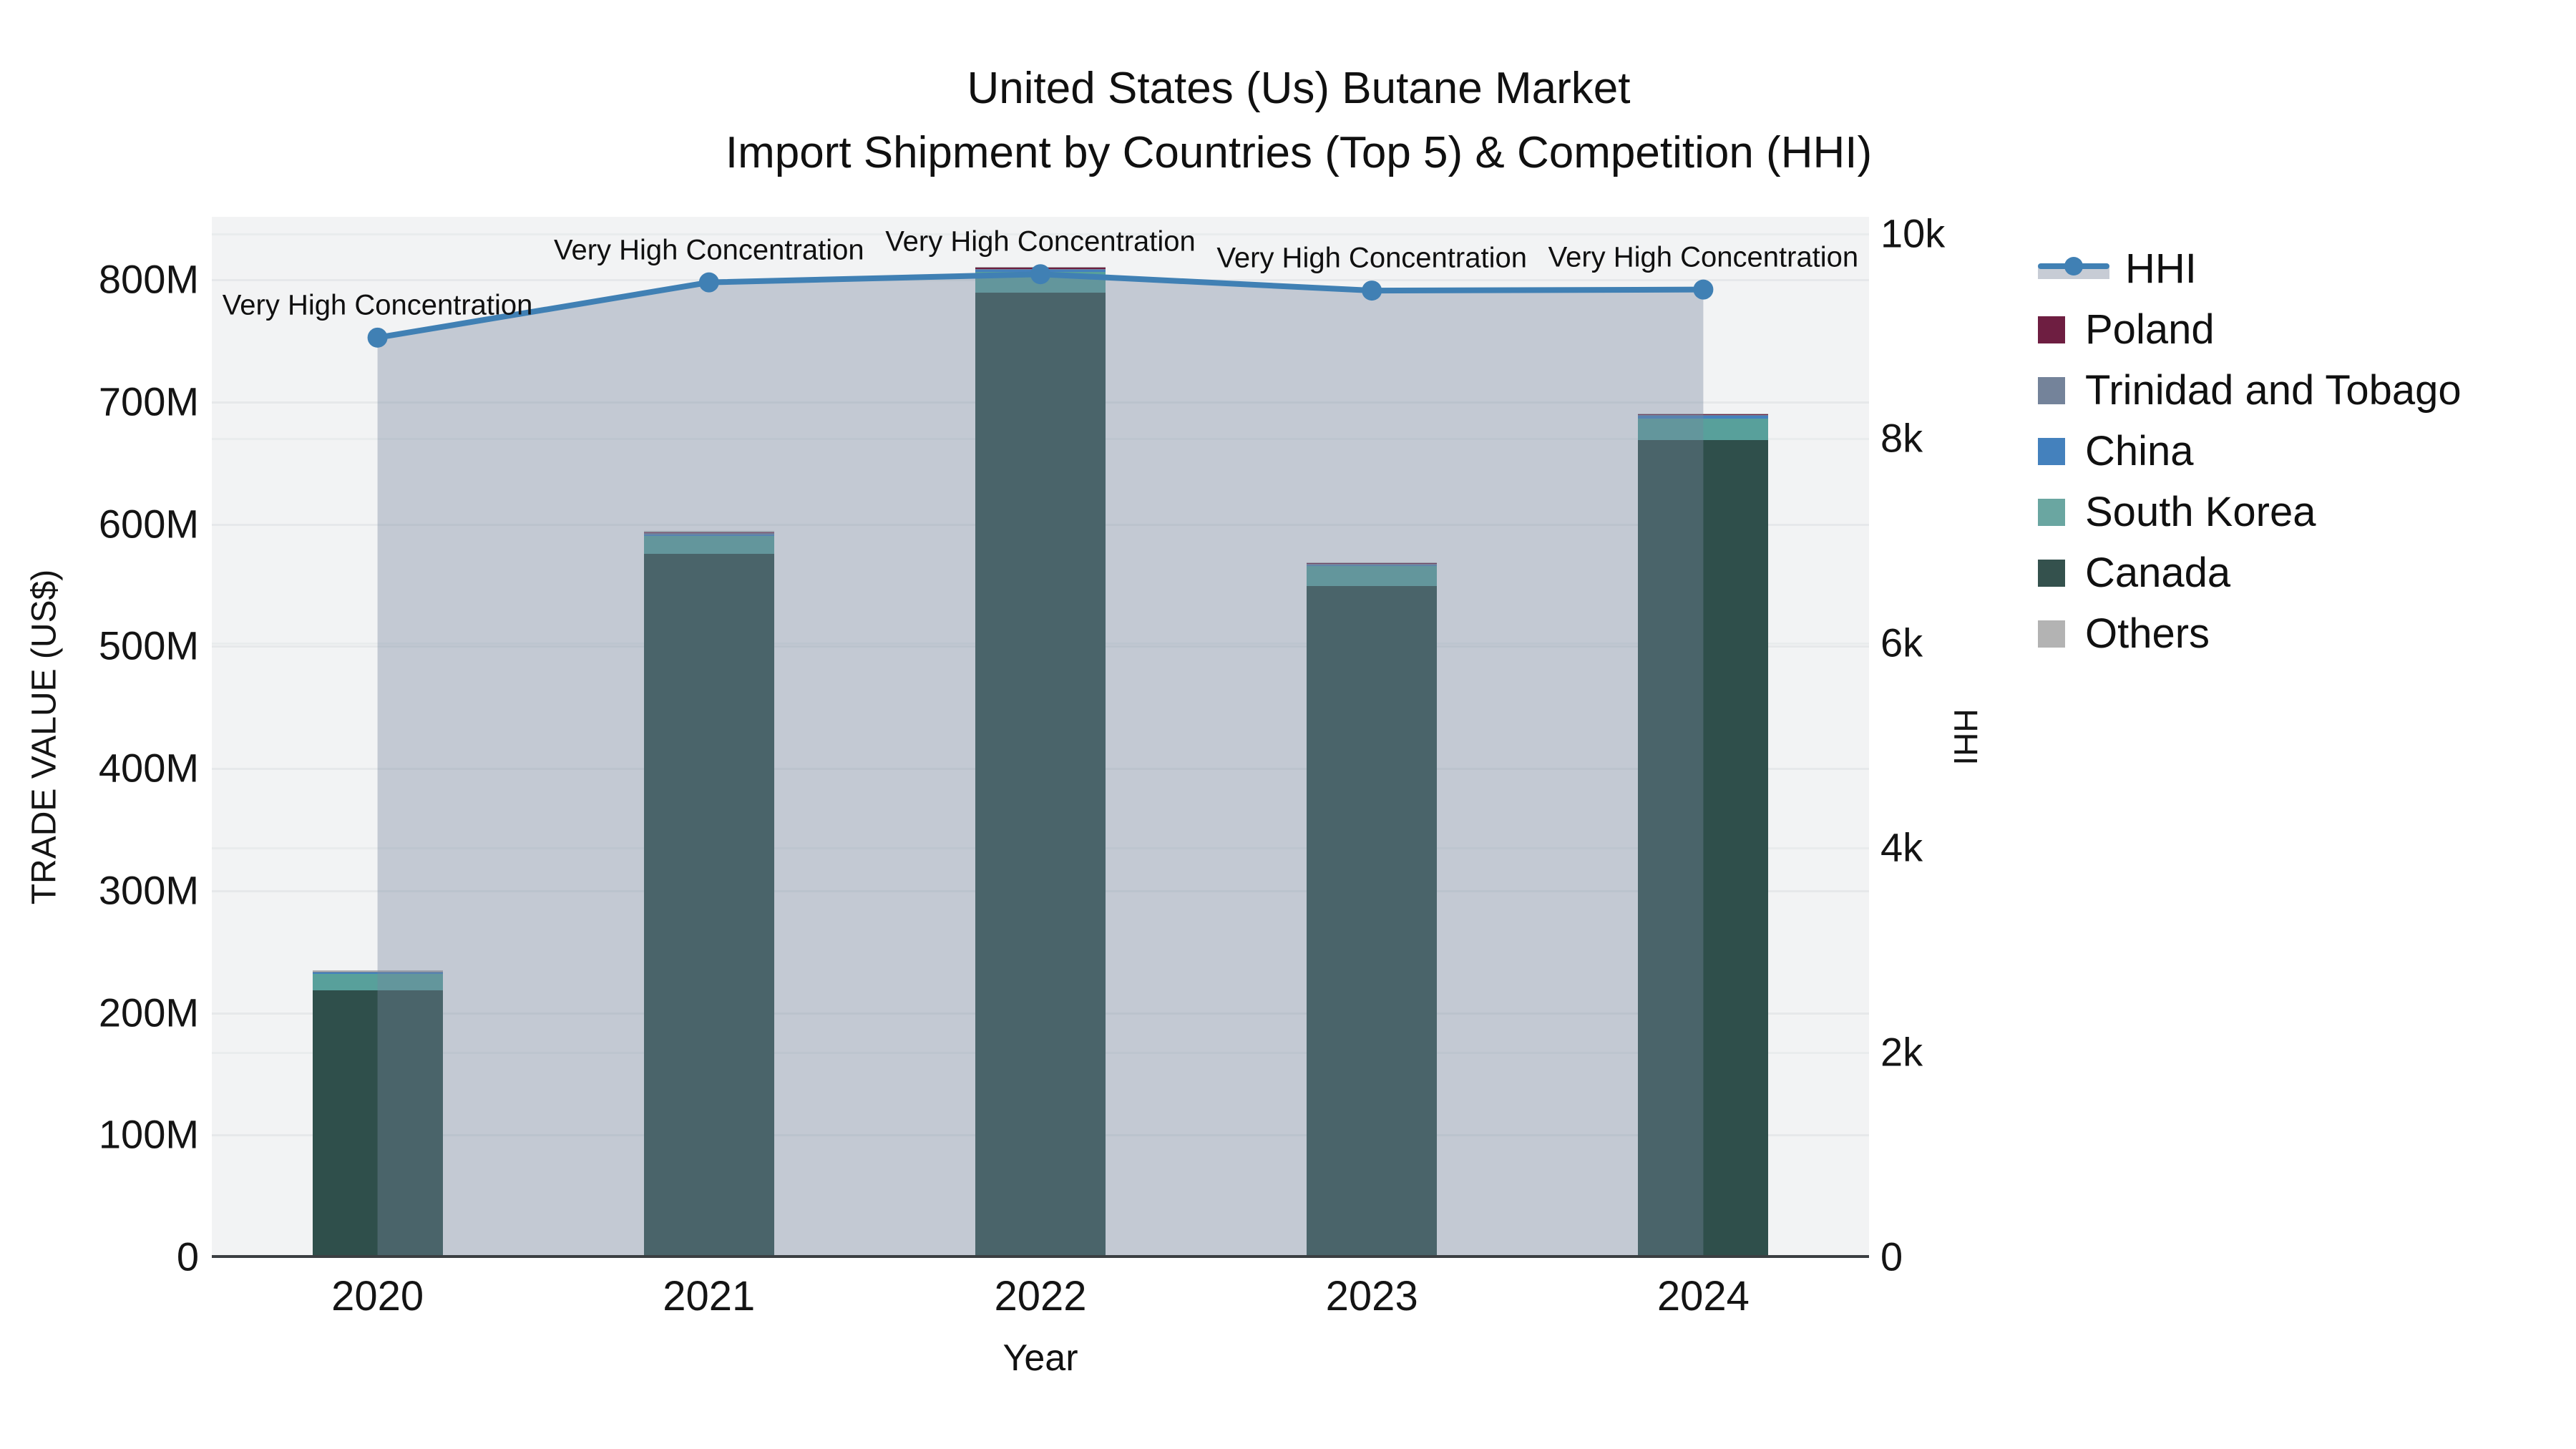 This screenshot has height=1449, width=2576. Describe the element at coordinates (1703, 848) in the screenshot. I see `bar-segment-canada-2024` at that location.